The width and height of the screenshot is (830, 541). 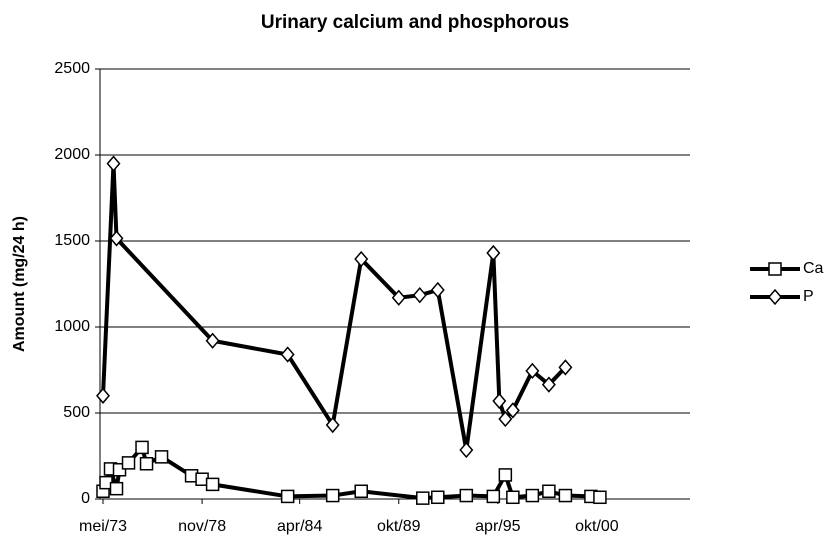 I want to click on y-tick-label: 1000, so click(x=72, y=326).